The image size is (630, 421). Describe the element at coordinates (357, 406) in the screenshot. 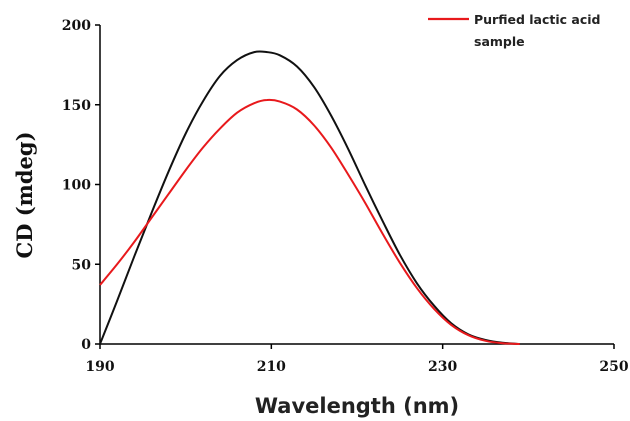

I see `x-axis-label: Wavelength (nm)` at that location.